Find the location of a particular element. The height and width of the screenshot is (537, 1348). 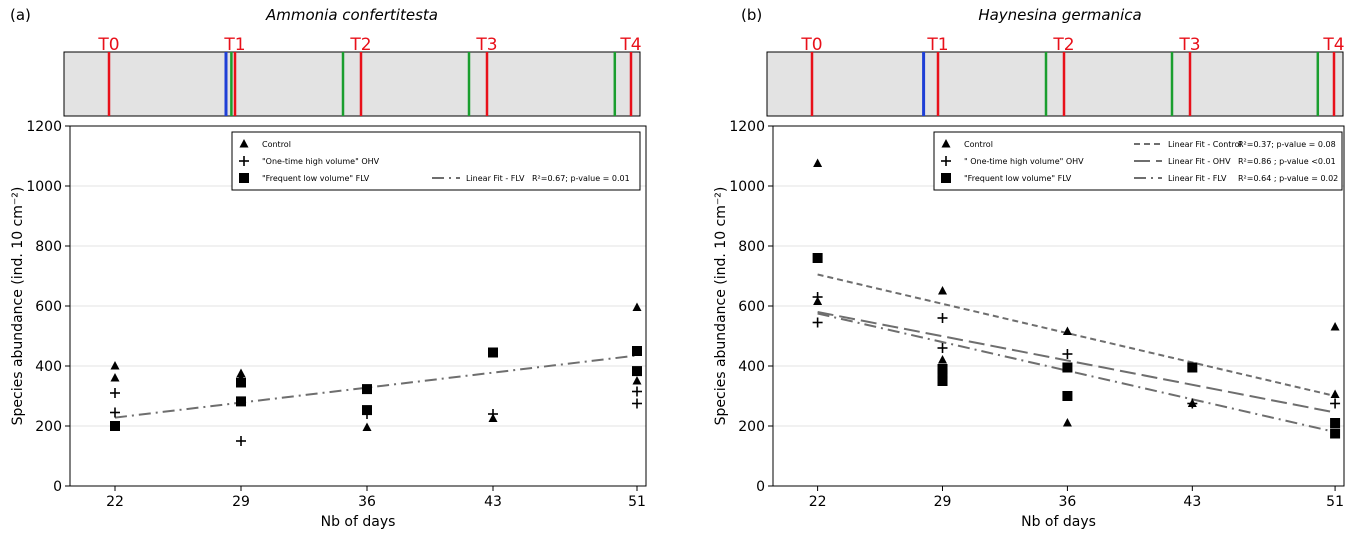

y-axis-title: Species abundance (ind. 10 cm⁻²) is located at coordinates (721, 306).